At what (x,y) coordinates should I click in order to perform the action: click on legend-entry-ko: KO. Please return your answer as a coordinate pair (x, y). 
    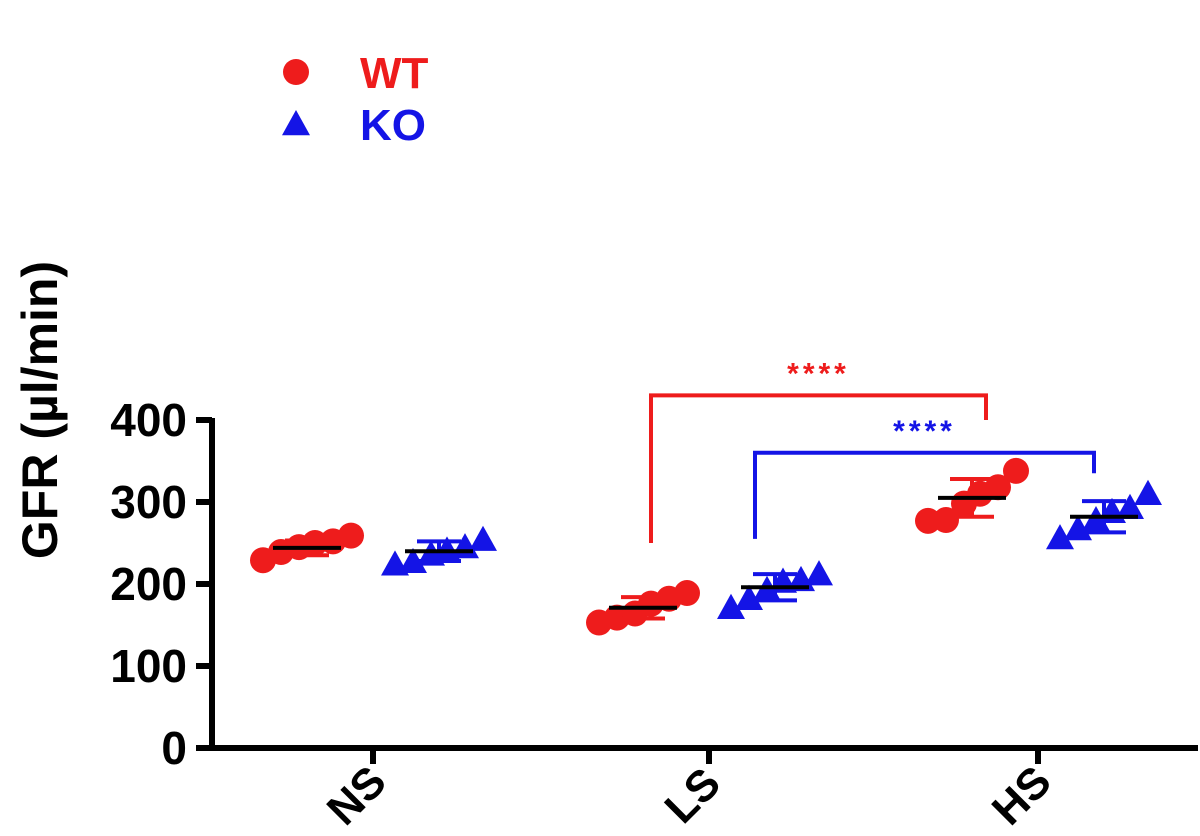
    Looking at the image, I should click on (354, 125).